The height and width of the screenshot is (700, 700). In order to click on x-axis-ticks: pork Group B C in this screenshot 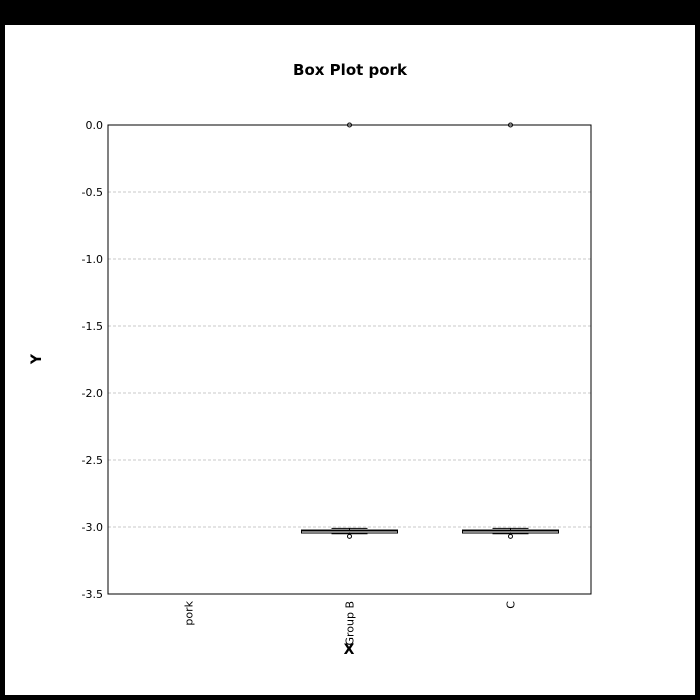, I will do `click(350, 622)`.